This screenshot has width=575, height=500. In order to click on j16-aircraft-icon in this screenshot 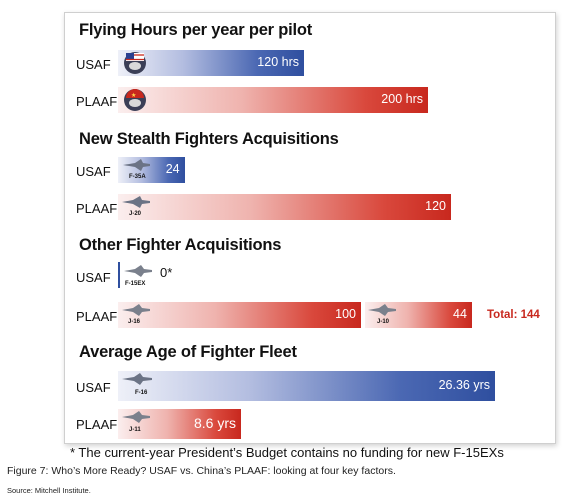, I will do `click(136, 310)`.